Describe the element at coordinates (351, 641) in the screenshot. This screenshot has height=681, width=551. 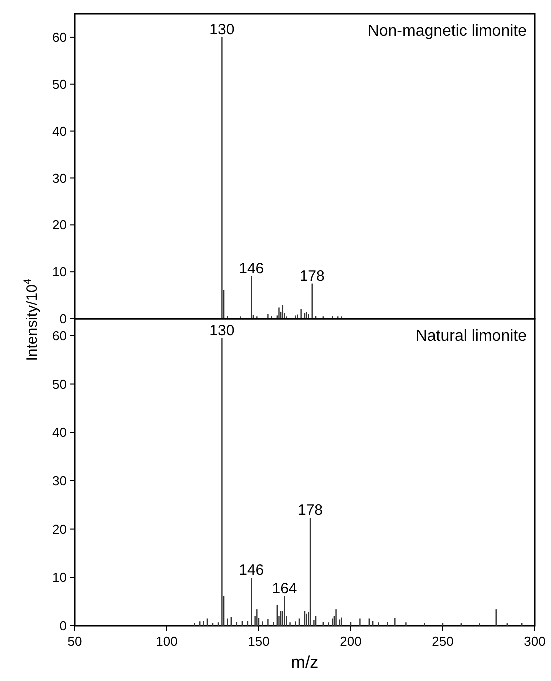
I see `x-tick-label: 200` at that location.